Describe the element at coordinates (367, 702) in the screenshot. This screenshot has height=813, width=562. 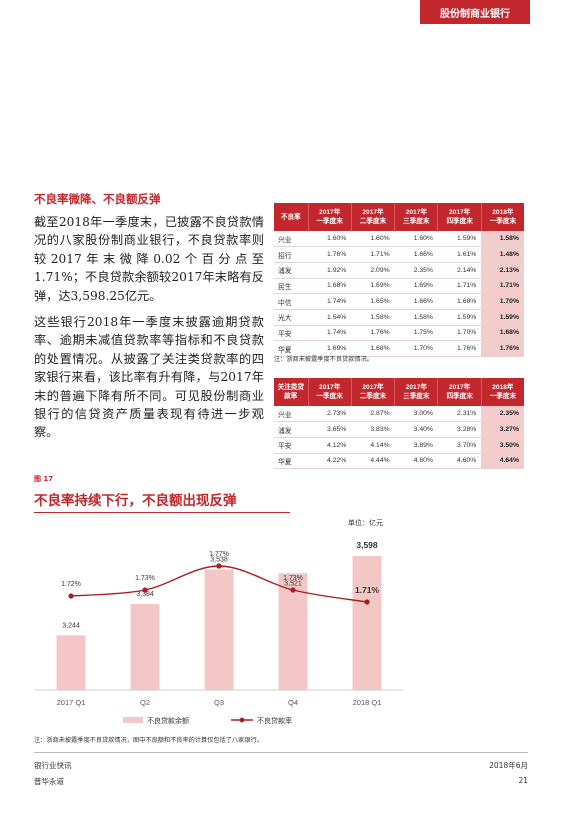
I see `x-tick-label: 2018 Q1` at that location.